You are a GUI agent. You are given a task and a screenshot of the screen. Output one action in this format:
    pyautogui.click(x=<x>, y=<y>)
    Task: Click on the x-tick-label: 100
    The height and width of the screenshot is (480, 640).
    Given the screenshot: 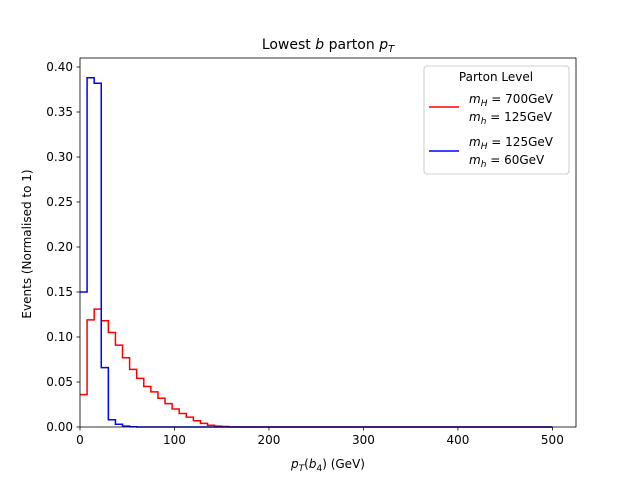 What is the action you would take?
    pyautogui.click(x=174, y=440)
    